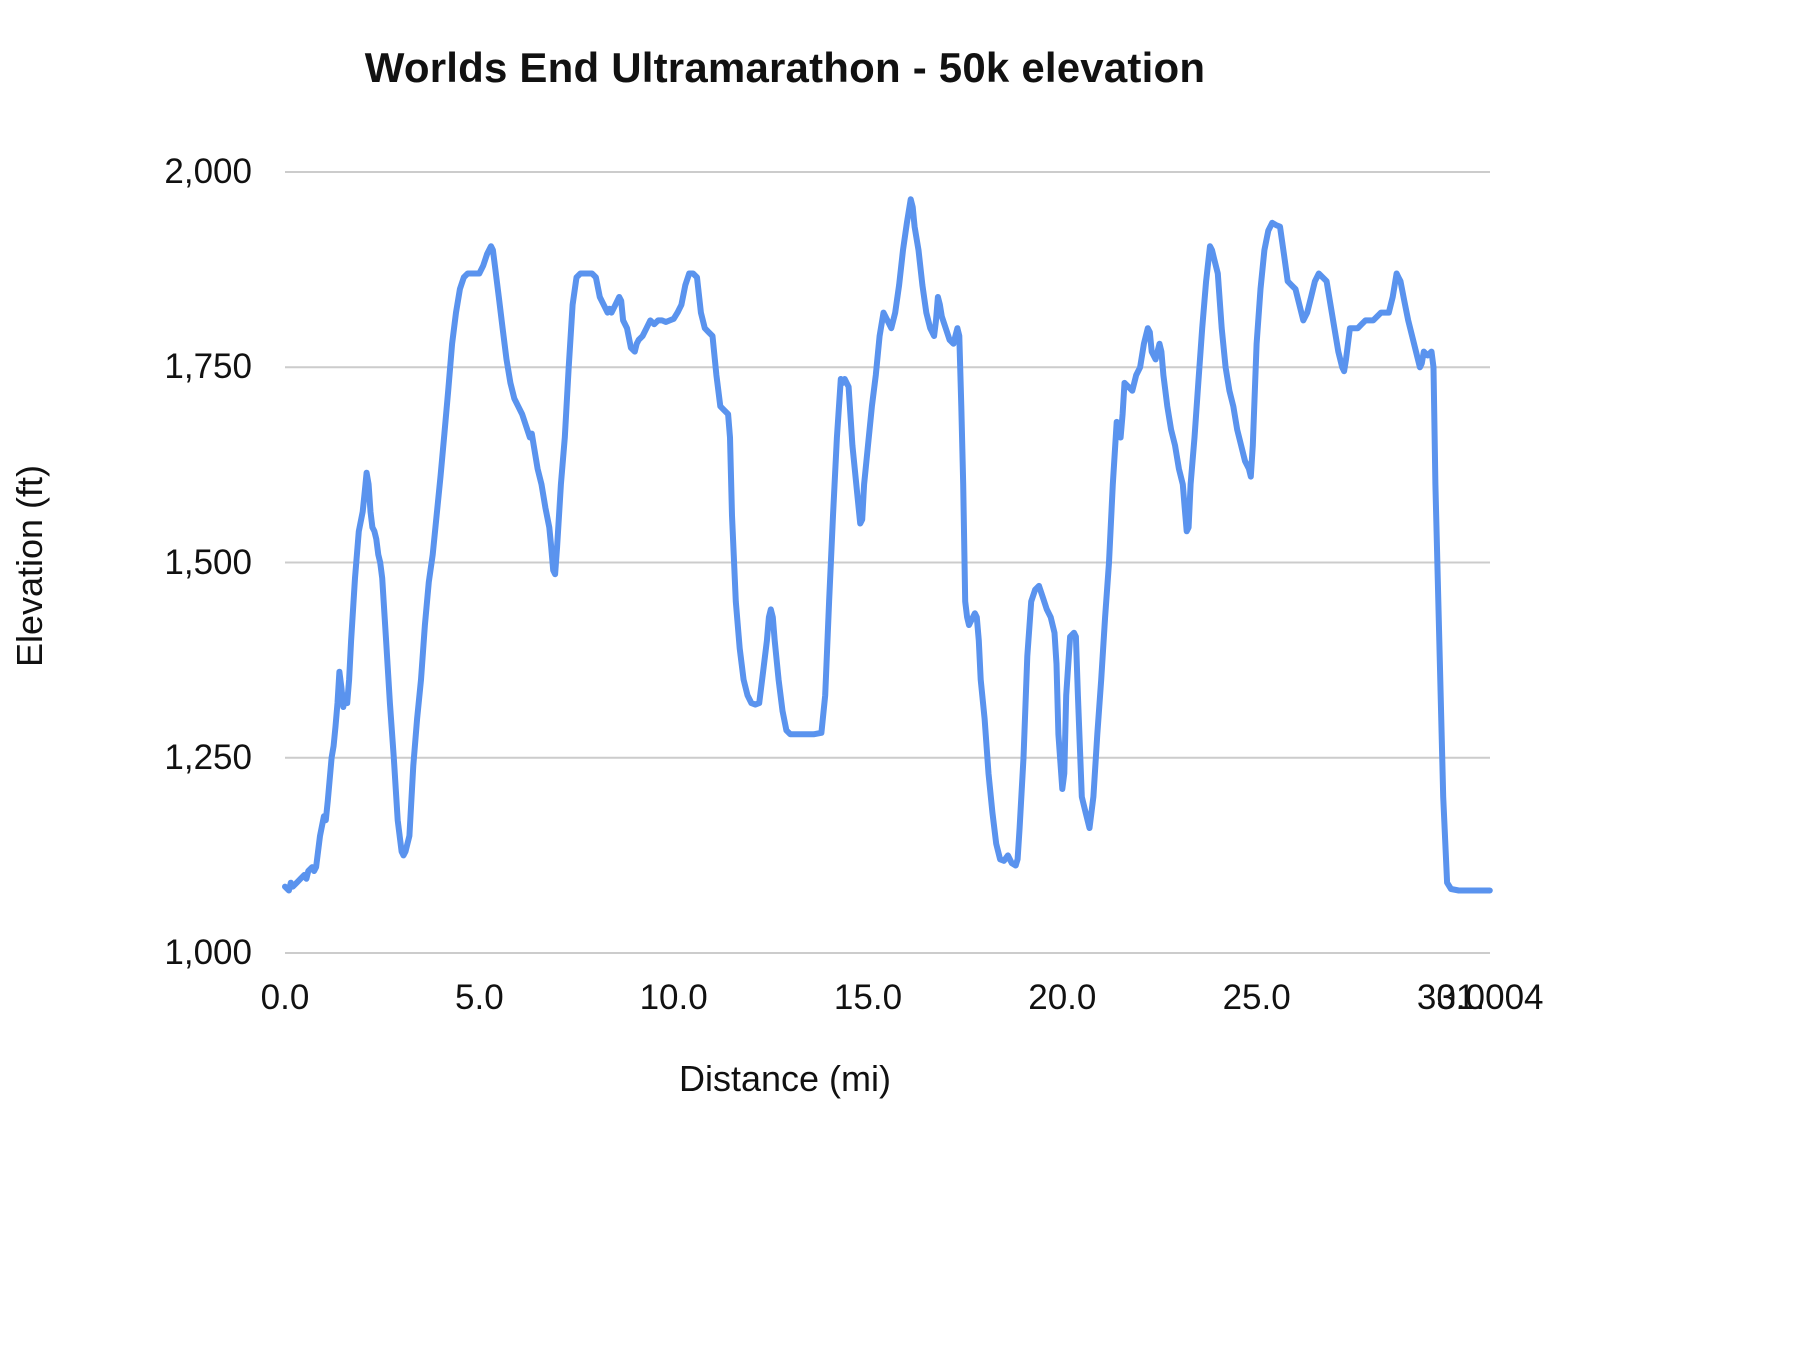  What do you see at coordinates (868, 997) in the screenshot?
I see `x-tick-label: 15.0` at bounding box center [868, 997].